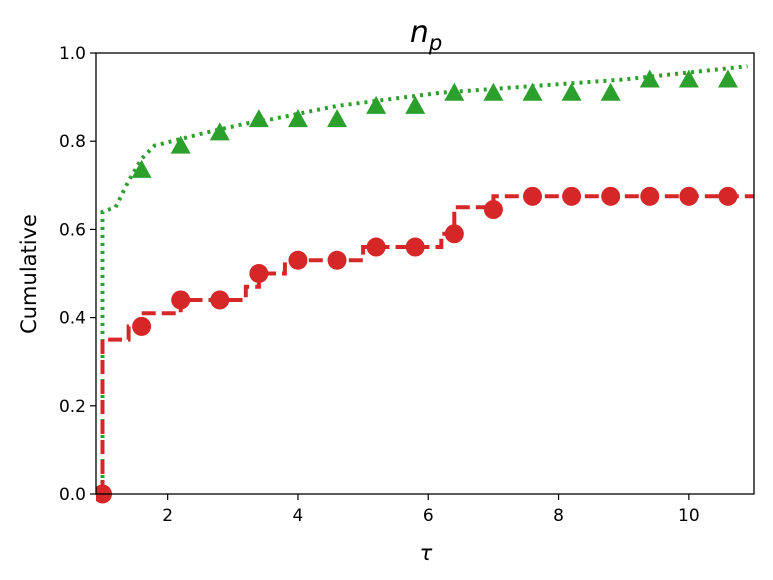 Image resolution: width=773 pixels, height=580 pixels. What do you see at coordinates (72, 407) in the screenshot?
I see `y-tick-label: 0.2` at bounding box center [72, 407].